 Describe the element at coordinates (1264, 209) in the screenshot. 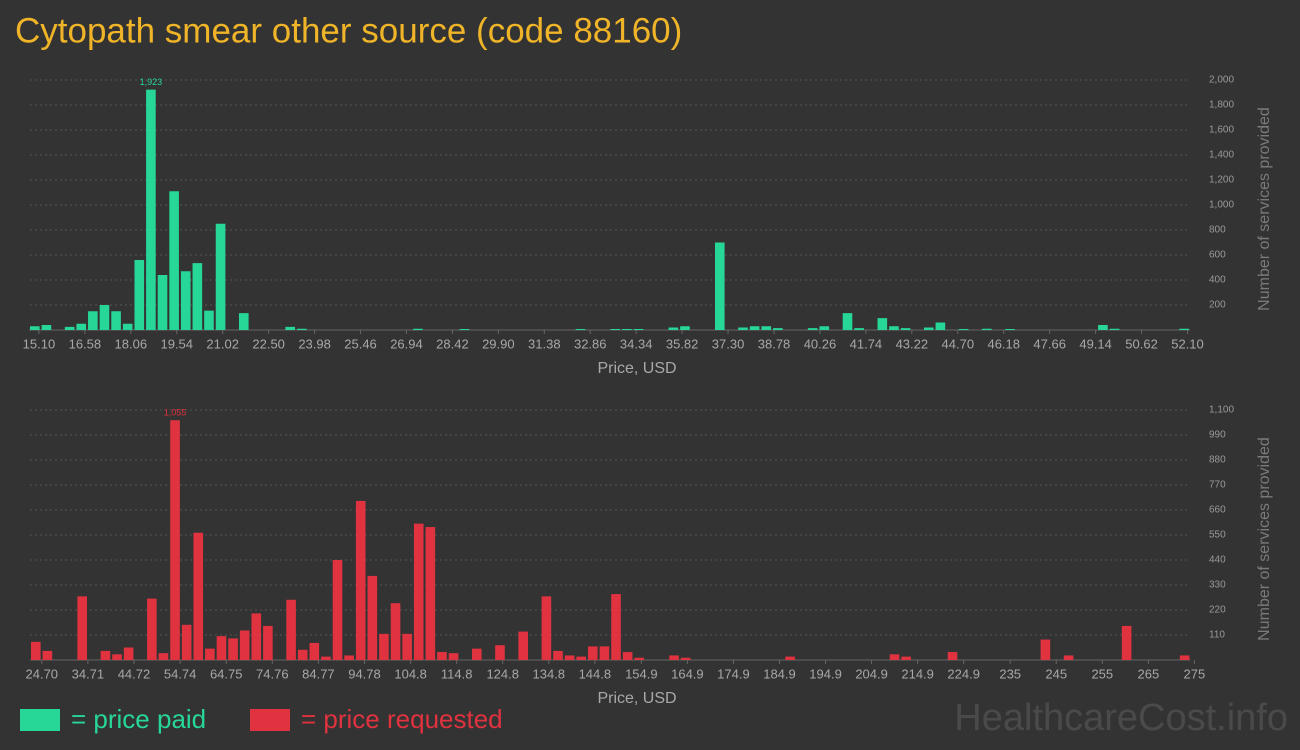

I see `y-axis-label: Number of services provided` at that location.